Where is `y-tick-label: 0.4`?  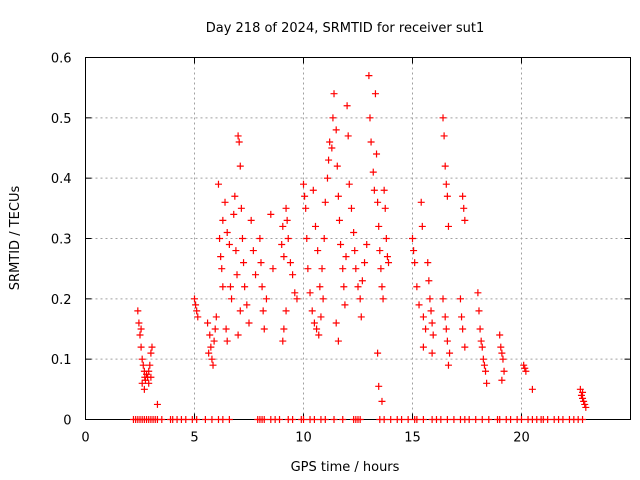
y-tick-label: 0.4 is located at coordinates (61, 179).